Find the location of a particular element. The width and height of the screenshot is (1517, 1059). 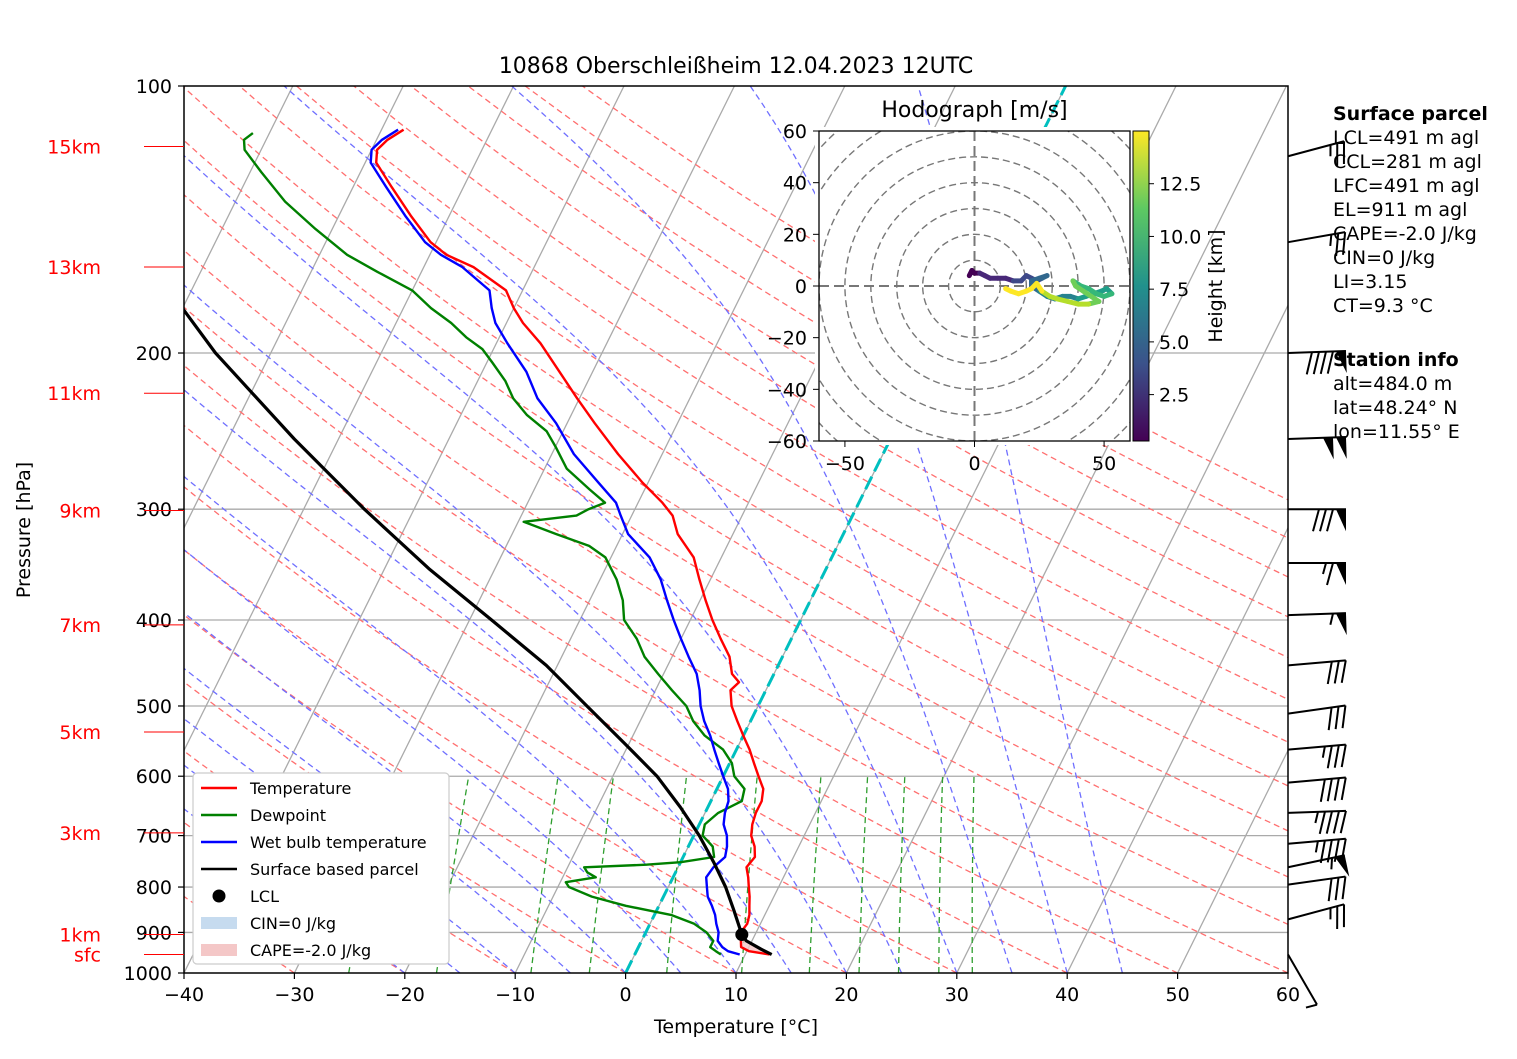

hodograph-y-tick-label: 20 is located at coordinates (795, 235).